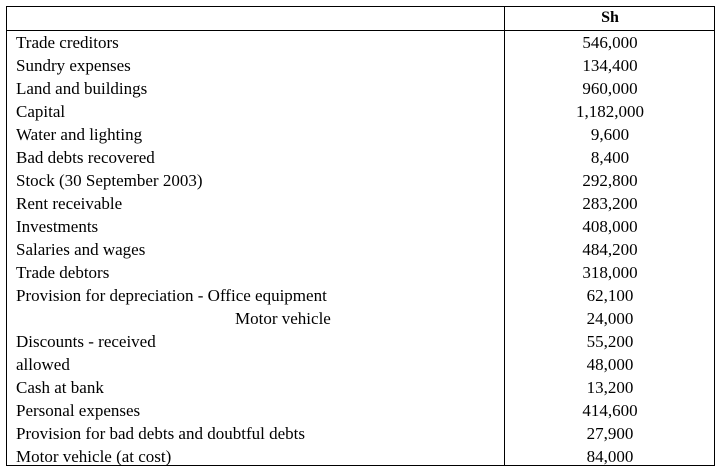 The height and width of the screenshot is (472, 724). What do you see at coordinates (610, 65) in the screenshot?
I see `row-amount: 134,400` at bounding box center [610, 65].